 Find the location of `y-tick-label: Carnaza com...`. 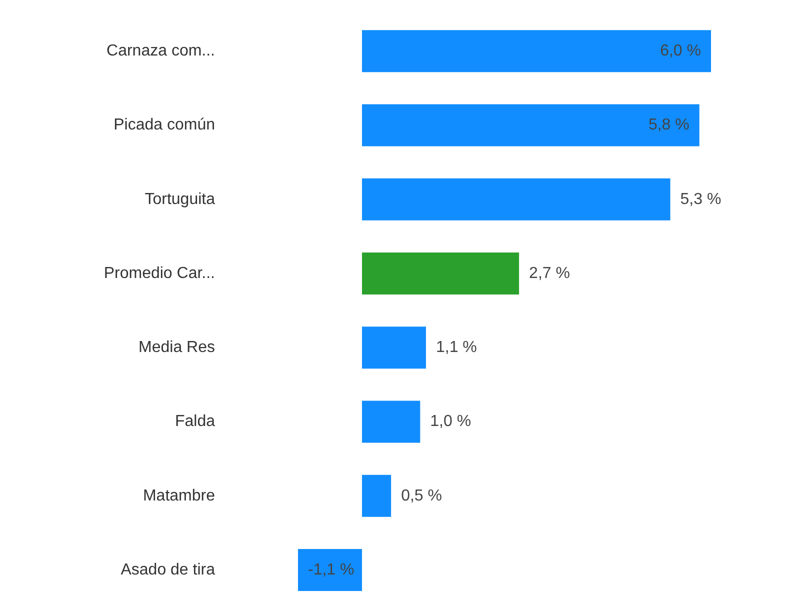

y-tick-label: Carnaza com... is located at coordinates (160, 51).